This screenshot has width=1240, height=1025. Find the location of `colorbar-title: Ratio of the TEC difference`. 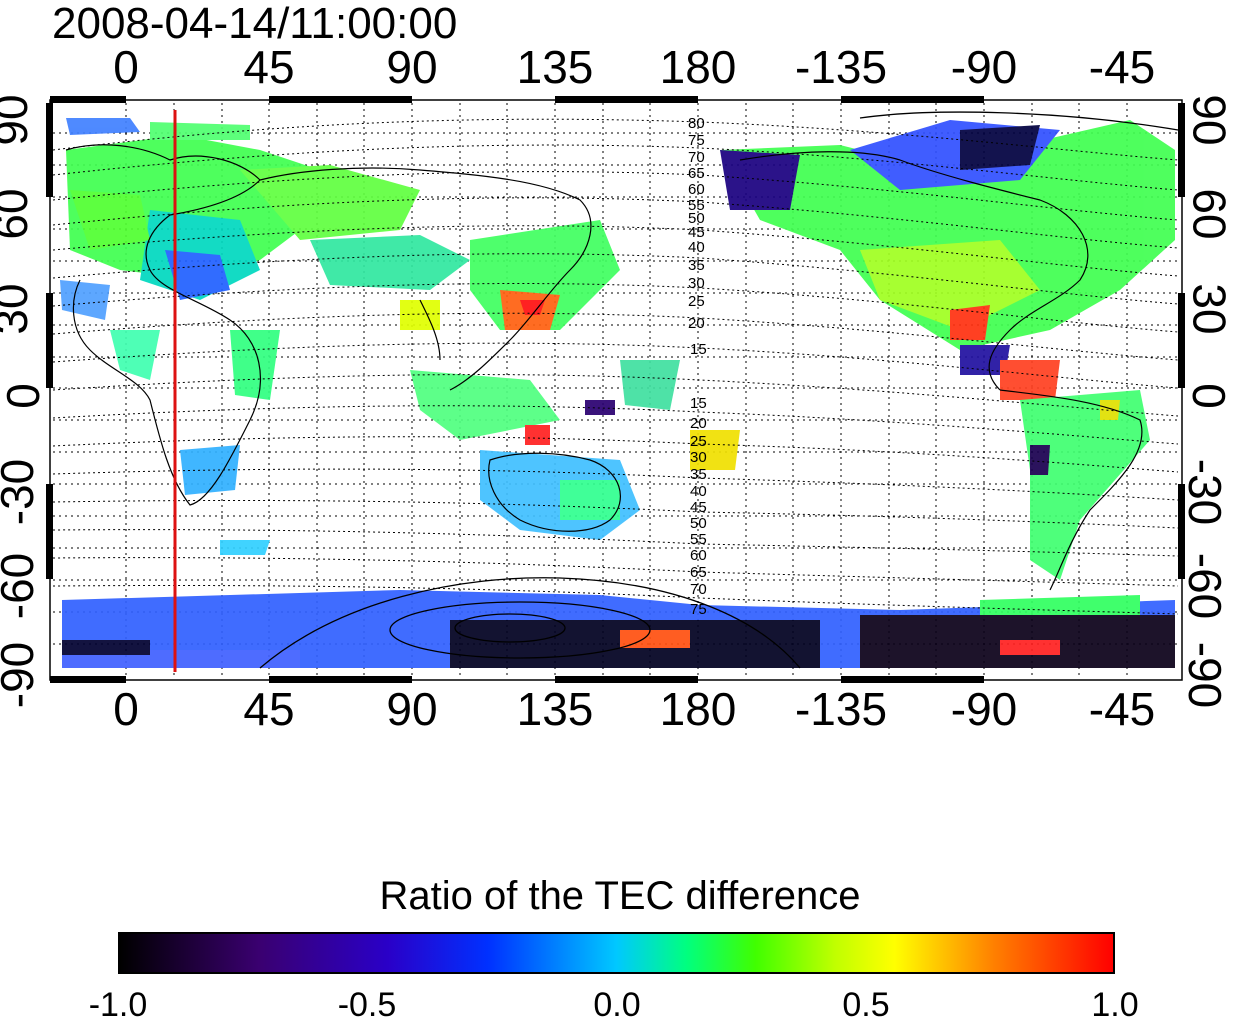

colorbar-title: Ratio of the TEC difference is located at coordinates (620, 896).